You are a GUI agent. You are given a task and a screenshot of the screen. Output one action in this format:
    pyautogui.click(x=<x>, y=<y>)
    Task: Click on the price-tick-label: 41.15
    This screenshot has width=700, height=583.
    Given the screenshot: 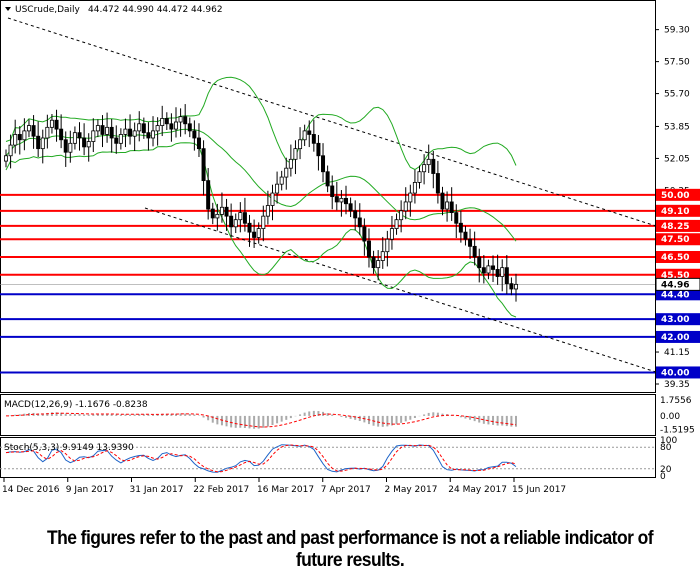 What is the action you would take?
    pyautogui.click(x=677, y=353)
    